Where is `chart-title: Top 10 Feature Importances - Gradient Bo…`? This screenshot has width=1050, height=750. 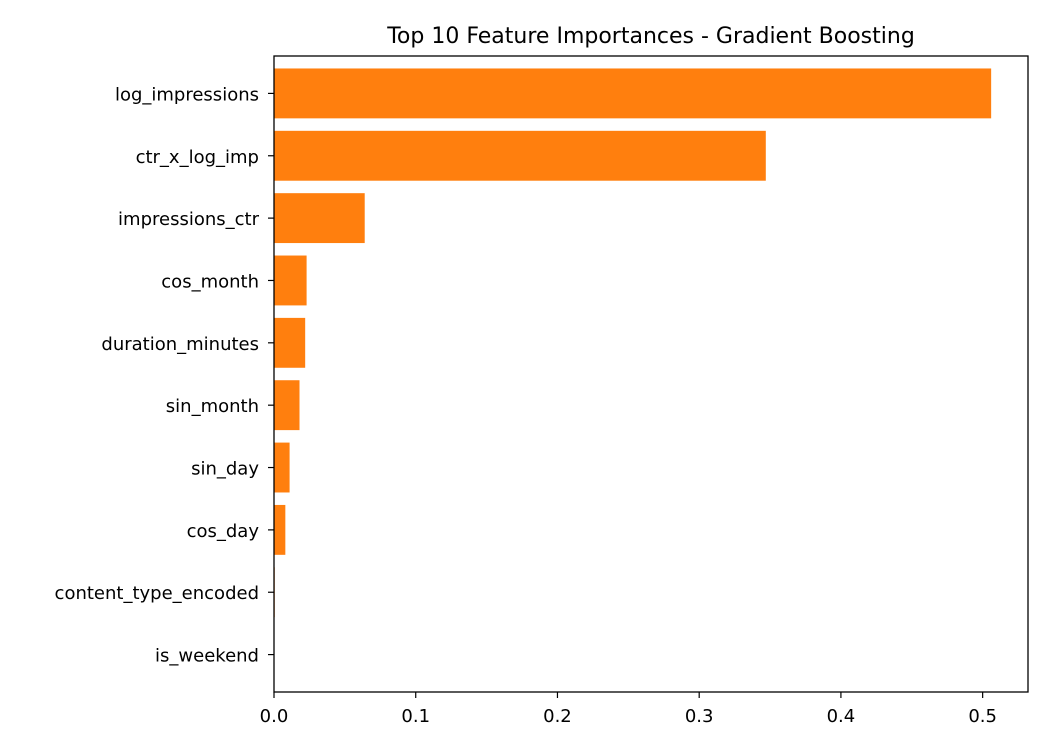 chart-title: Top 10 Feature Importances - Gradient Bo… is located at coordinates (650, 36).